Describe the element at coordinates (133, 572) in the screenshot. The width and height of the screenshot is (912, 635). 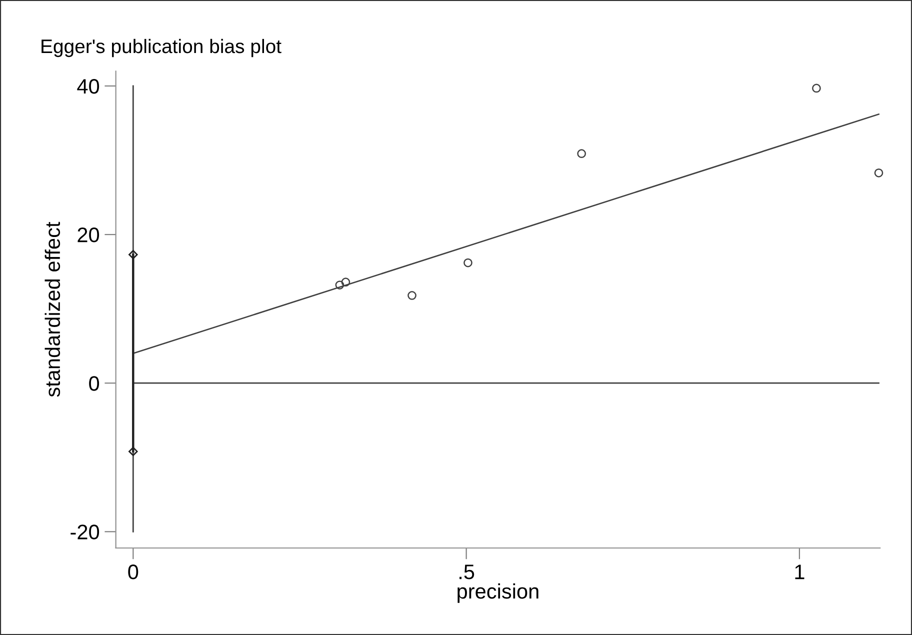
I see `x-tick-label: 0` at that location.